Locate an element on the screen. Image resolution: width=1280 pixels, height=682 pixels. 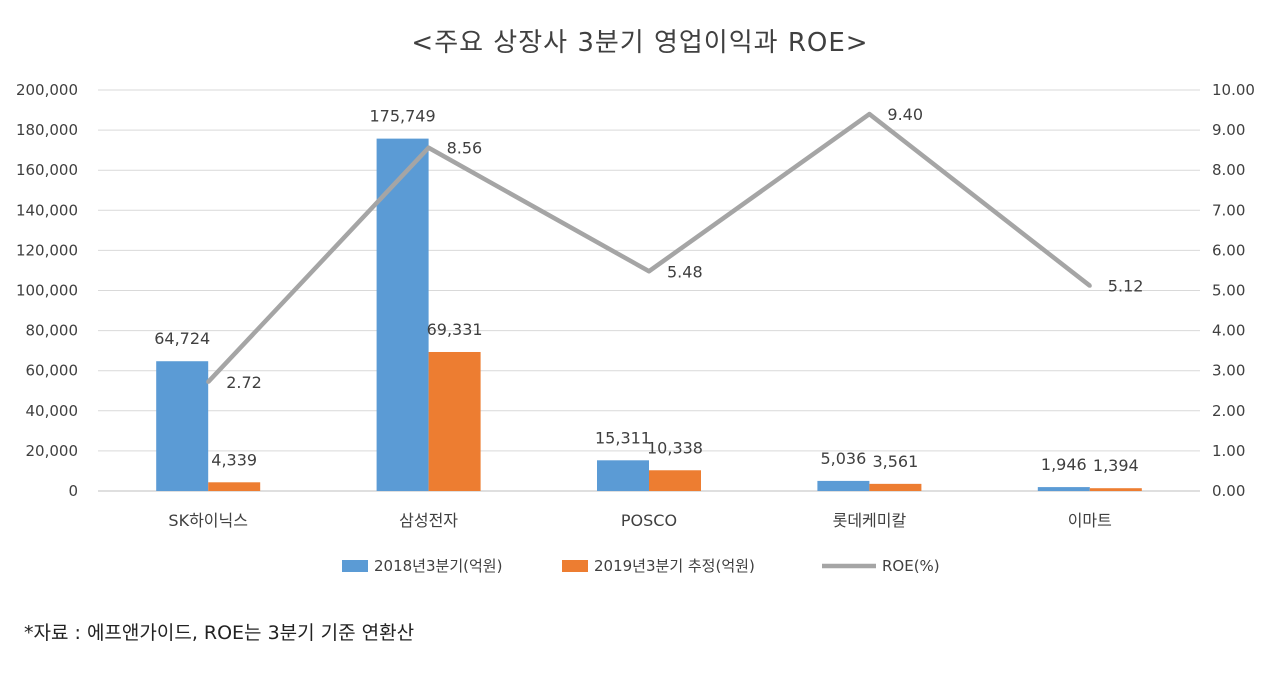
legend-swatch-2019 is located at coordinates (575, 566).